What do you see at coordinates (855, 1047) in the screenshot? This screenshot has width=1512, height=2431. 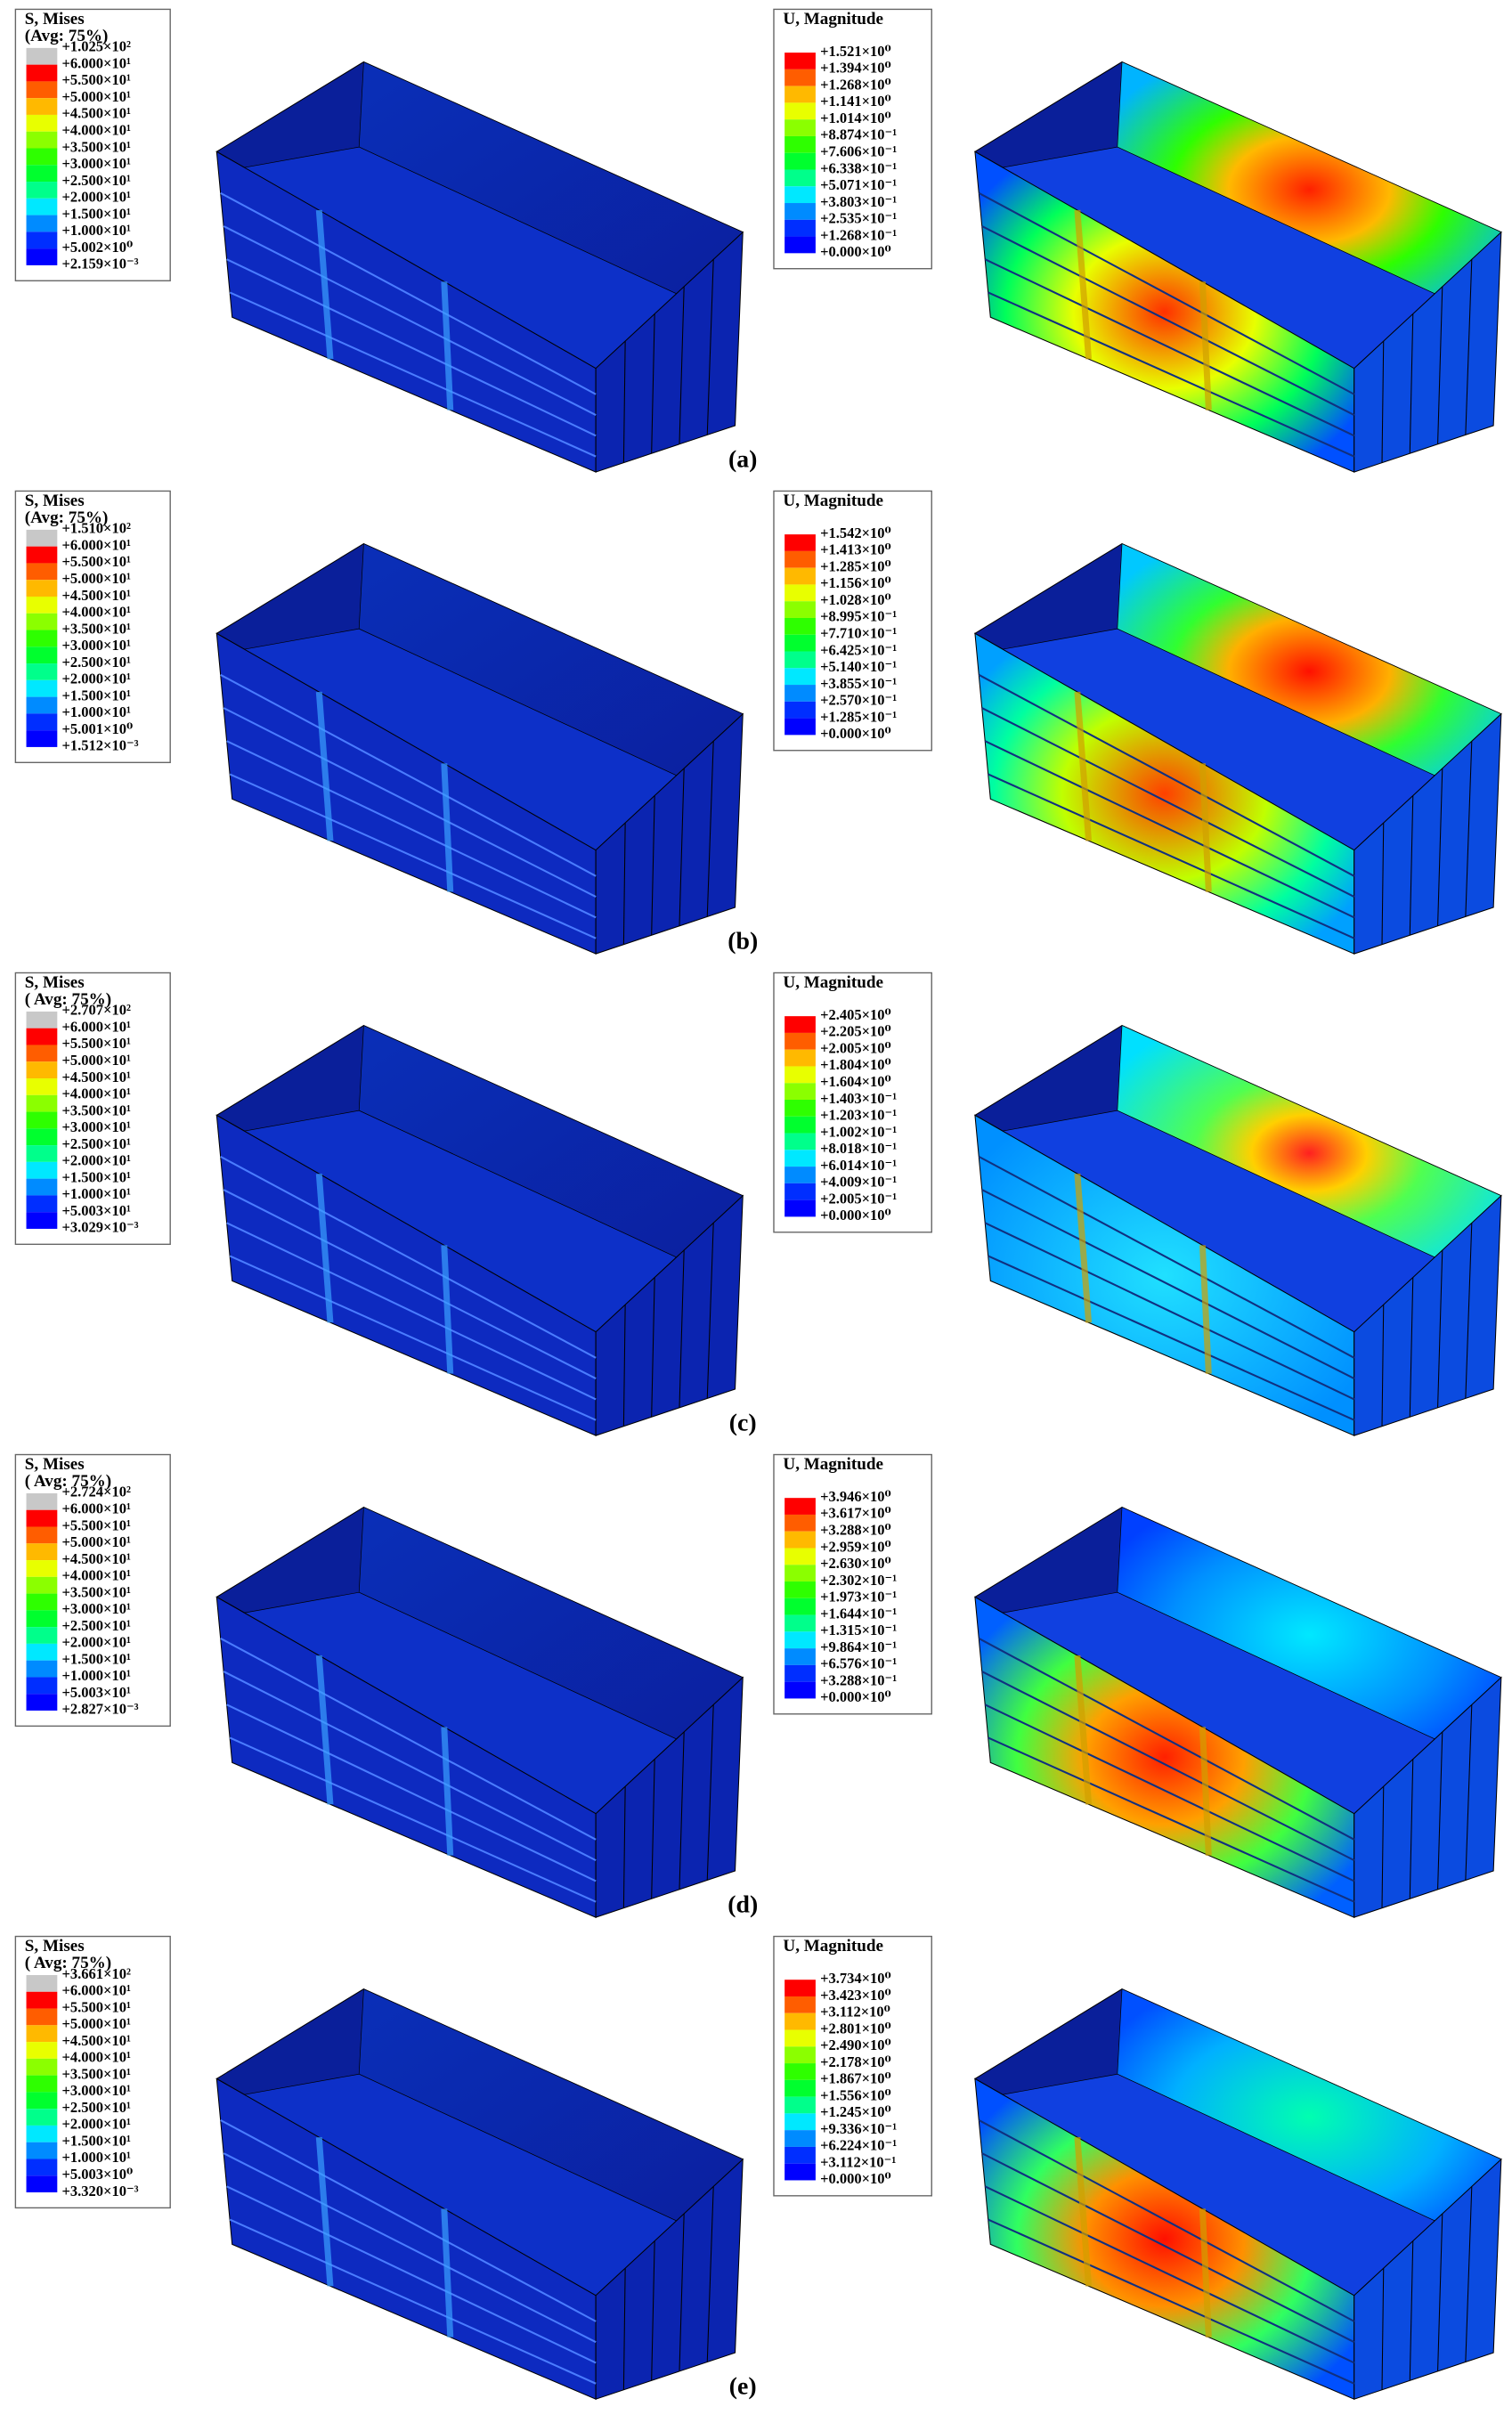 I see `legend-label: +2.005×10⁰` at bounding box center [855, 1047].